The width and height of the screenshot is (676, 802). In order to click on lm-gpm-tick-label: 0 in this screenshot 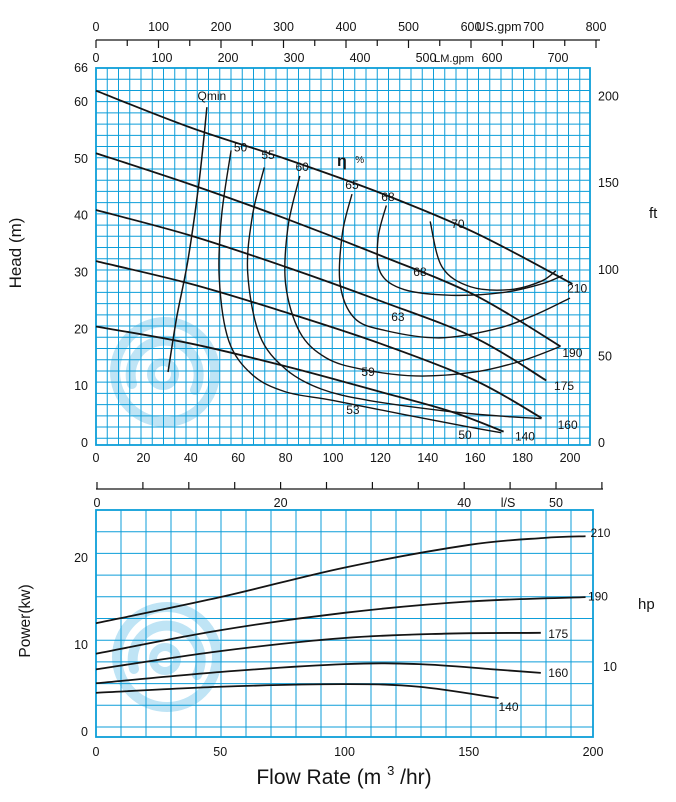, I will do `click(96, 58)`.